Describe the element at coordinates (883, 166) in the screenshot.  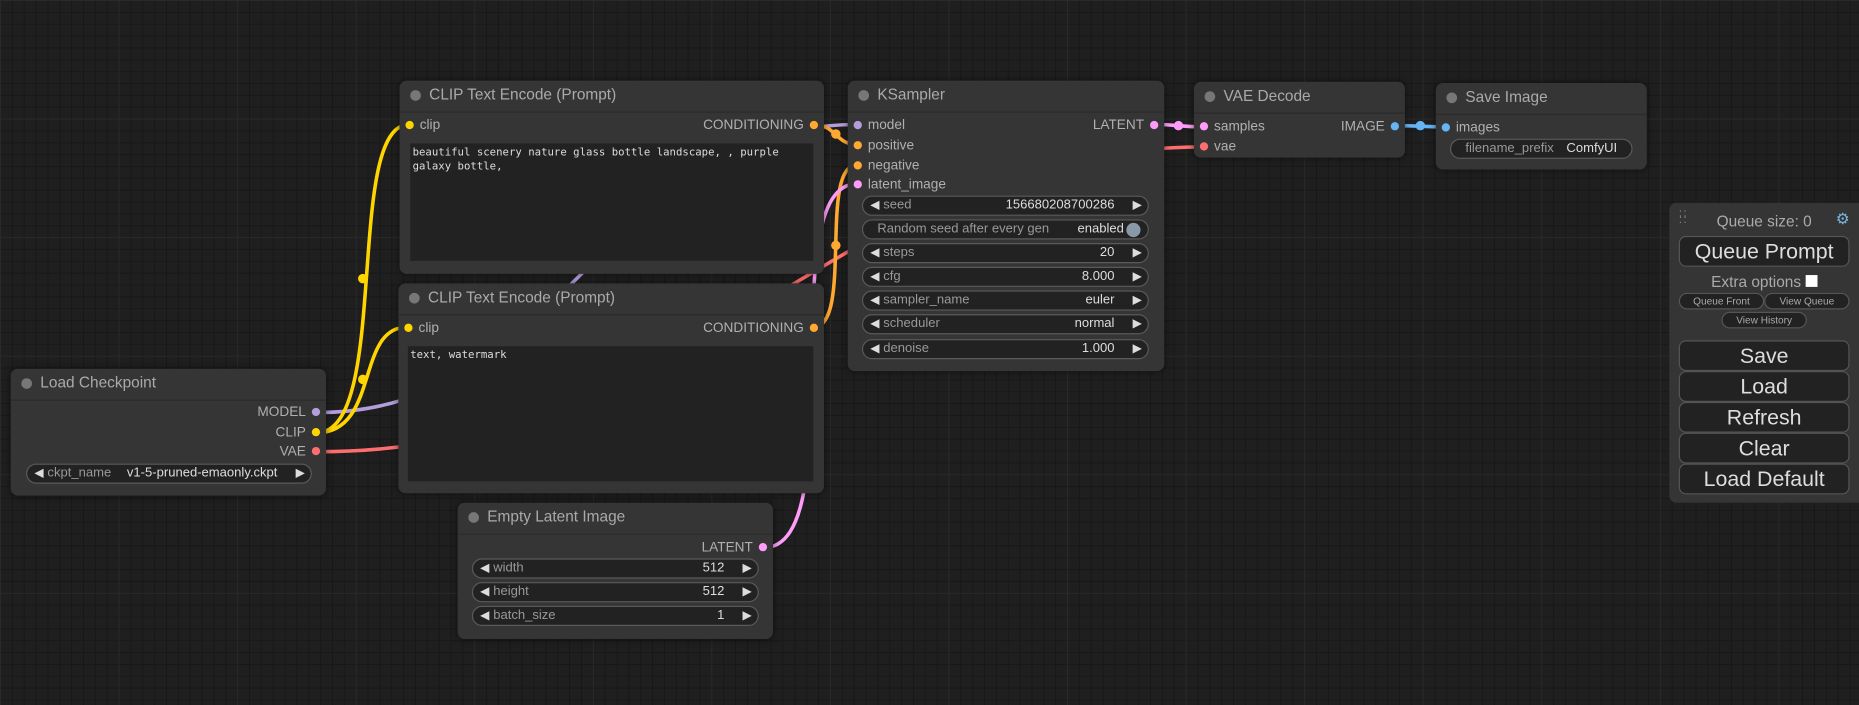
I see `input-negative: negative` at that location.